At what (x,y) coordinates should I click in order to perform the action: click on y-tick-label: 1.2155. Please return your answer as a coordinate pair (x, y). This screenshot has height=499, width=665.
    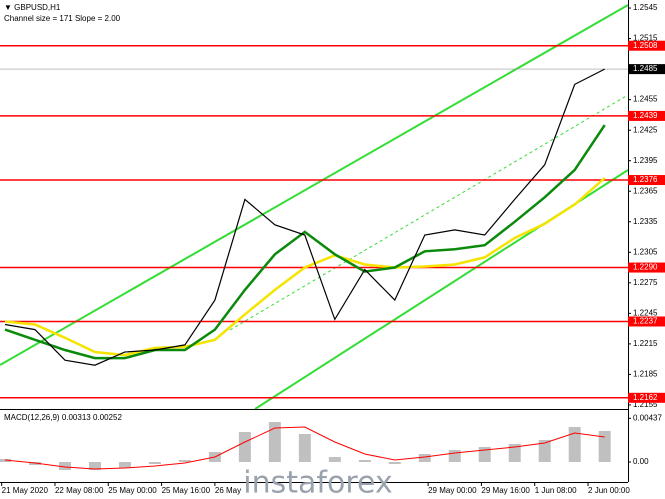
    Looking at the image, I should click on (645, 404).